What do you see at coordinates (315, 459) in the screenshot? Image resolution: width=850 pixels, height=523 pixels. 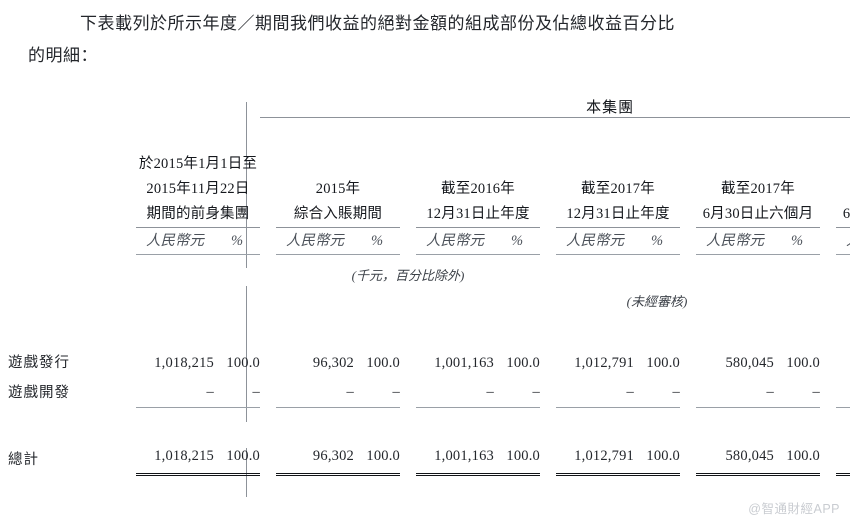 I see `cell-total-amount: 96,302` at bounding box center [315, 459].